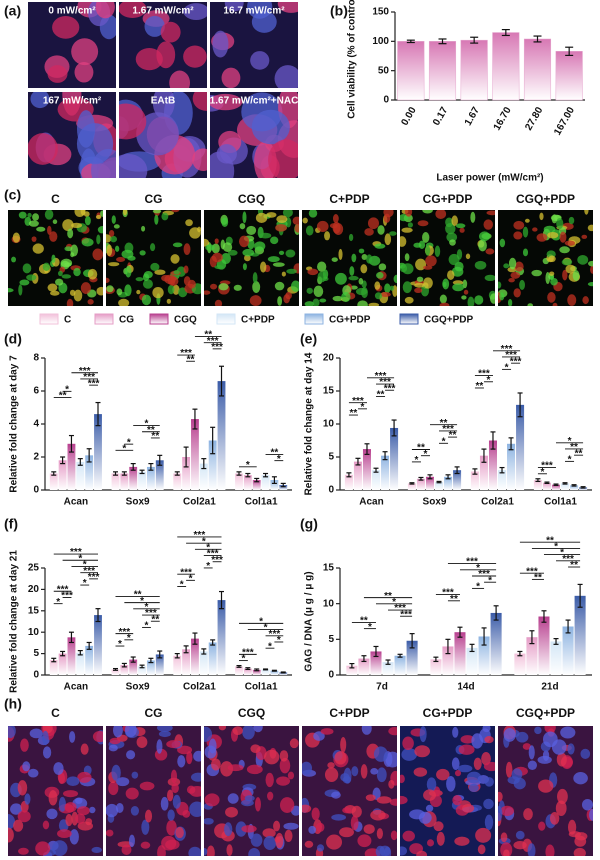 This screenshot has height=860, width=600. Describe the element at coordinates (339, 11) in the screenshot. I see `panel-letter: (b)` at that location.